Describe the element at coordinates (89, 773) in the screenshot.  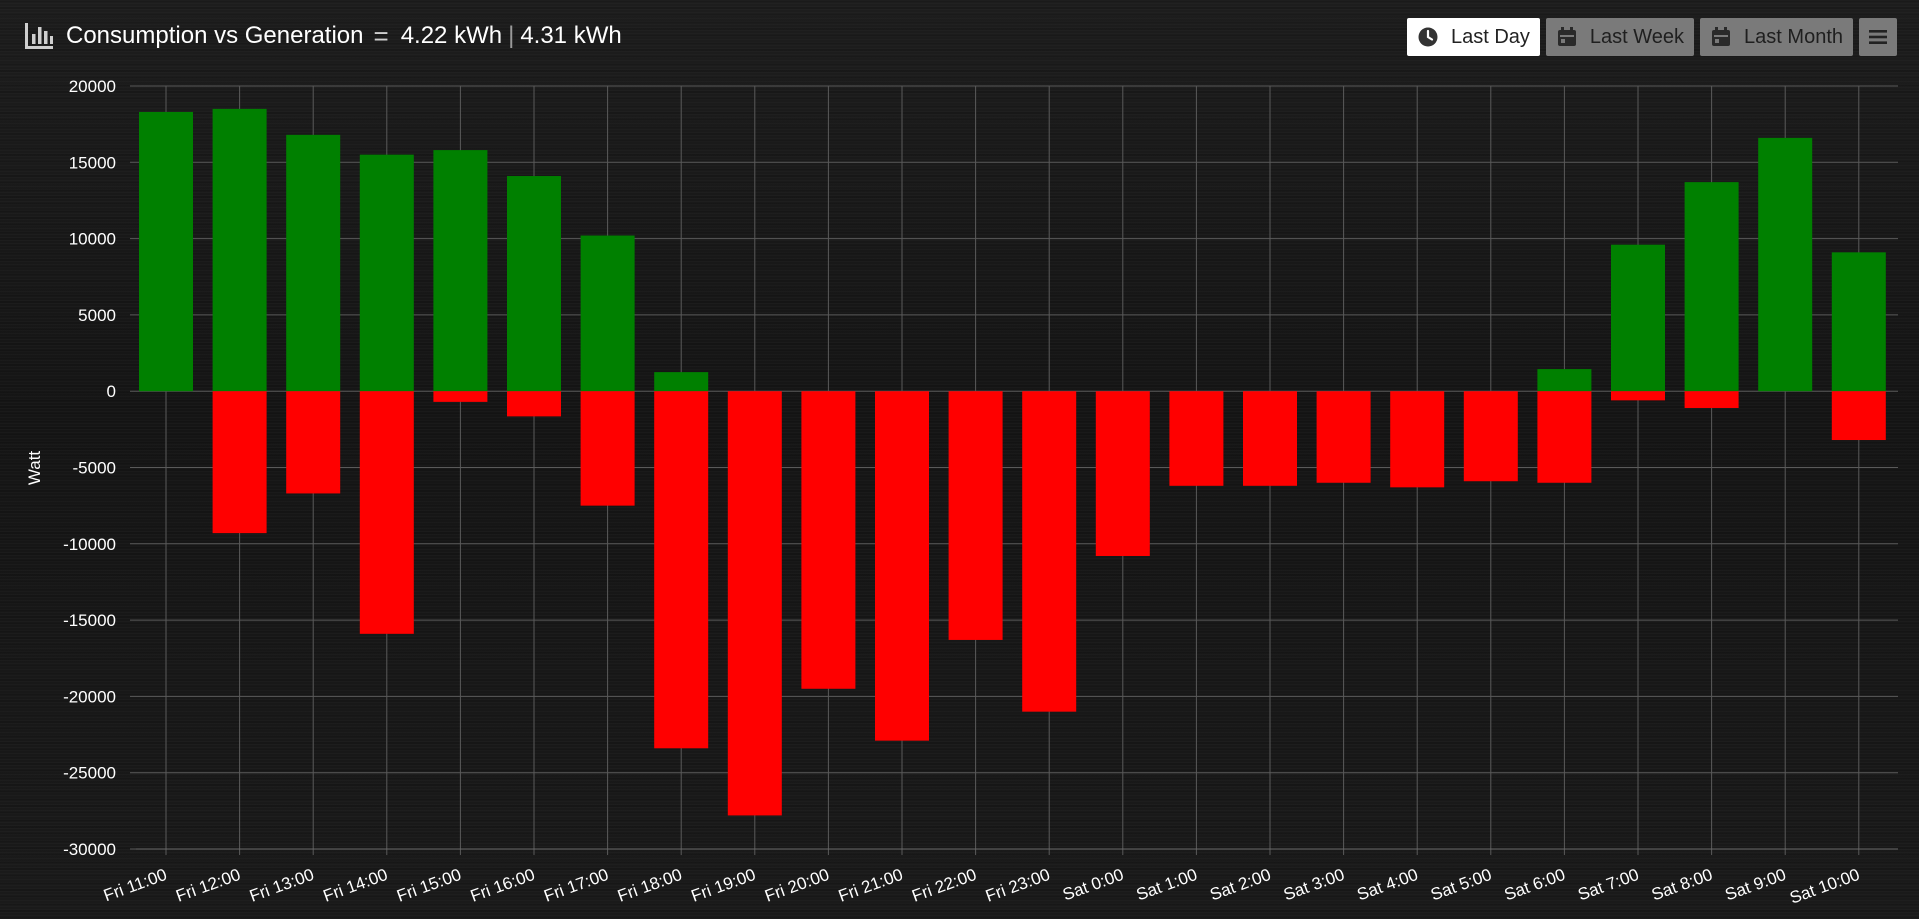
I see `y-tick-label: -25000` at that location.